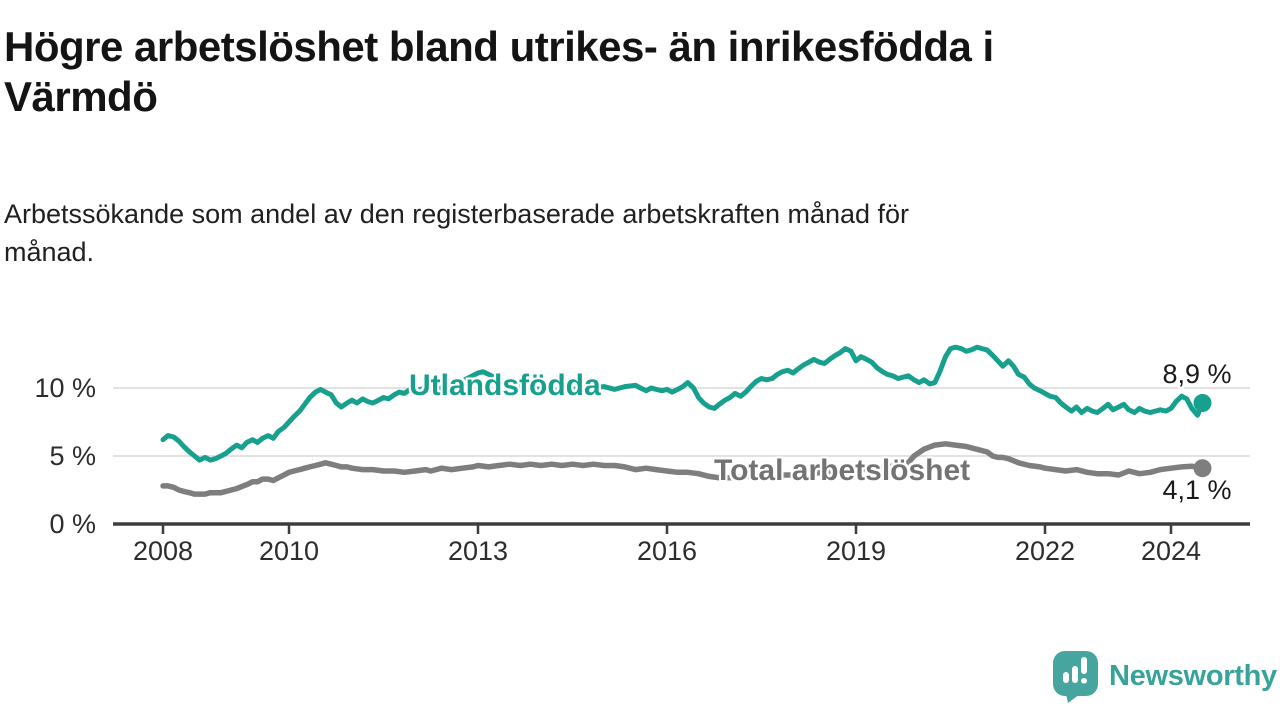 The width and height of the screenshot is (1280, 720). I want to click on end-value-total-arbetsloshet: 4,1 %, so click(1197, 490).